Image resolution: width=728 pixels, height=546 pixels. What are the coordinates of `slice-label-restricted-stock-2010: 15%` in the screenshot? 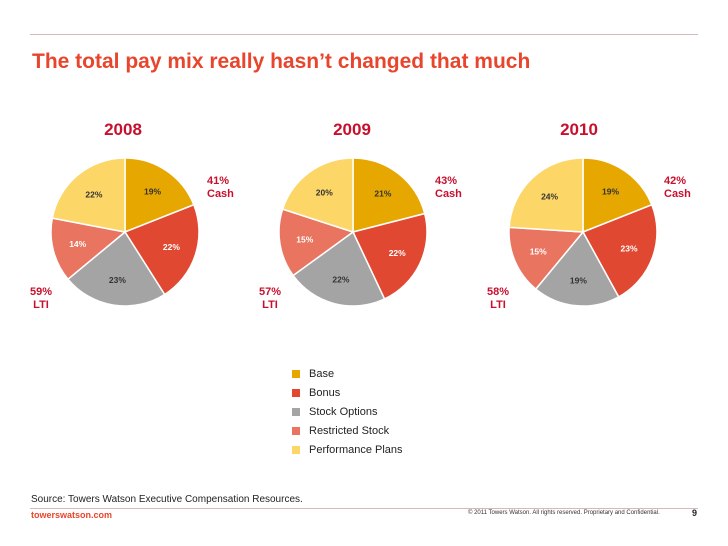 It's located at (538, 251).